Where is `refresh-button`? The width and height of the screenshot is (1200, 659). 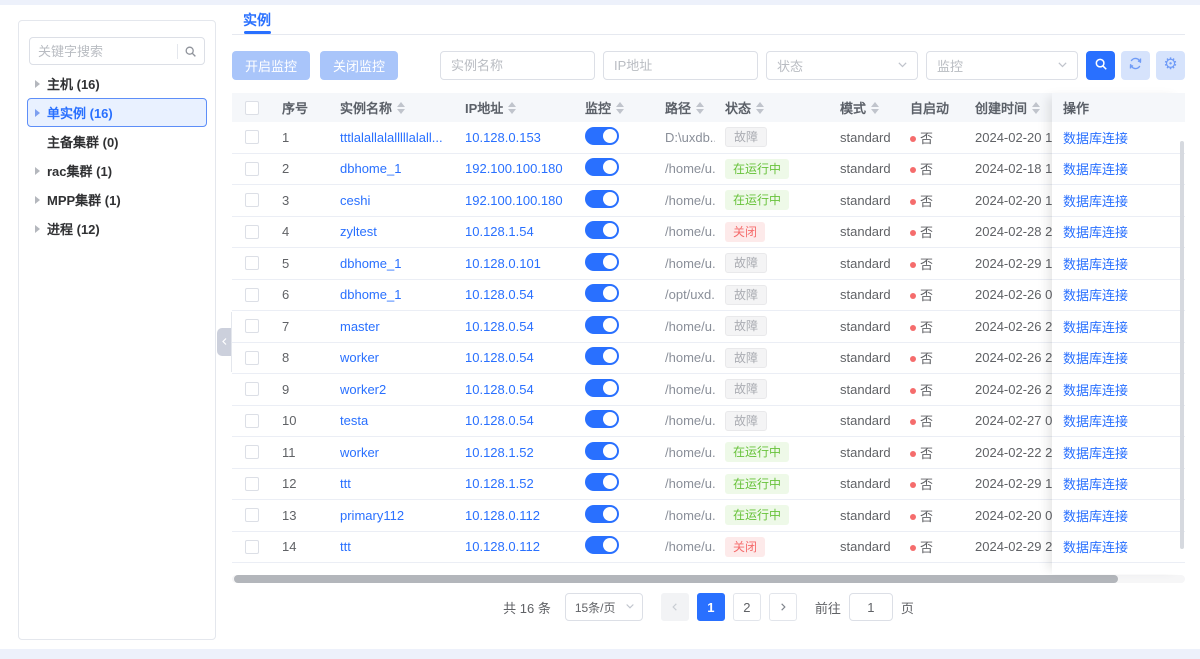
refresh-button is located at coordinates (1135, 65).